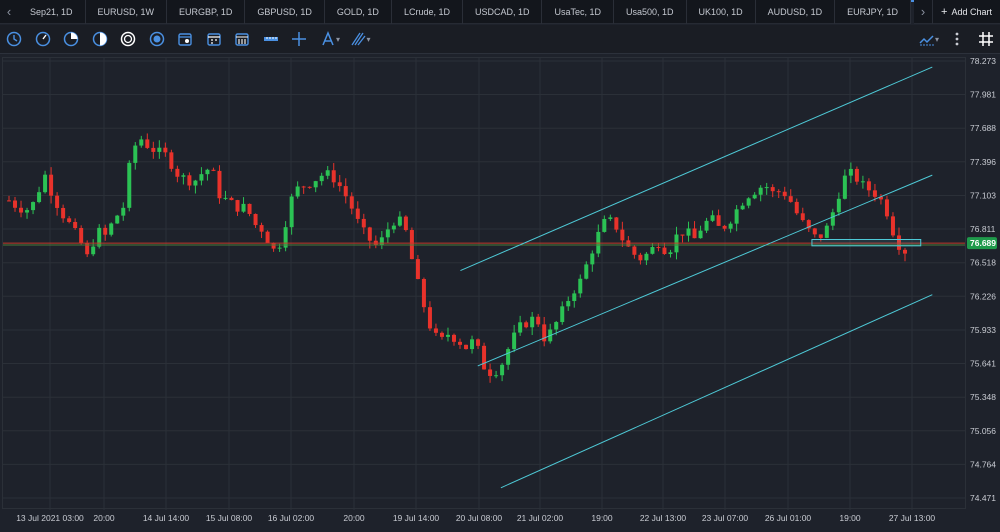  Describe the element at coordinates (328, 39) in the screenshot. I see `pen-icon` at that location.